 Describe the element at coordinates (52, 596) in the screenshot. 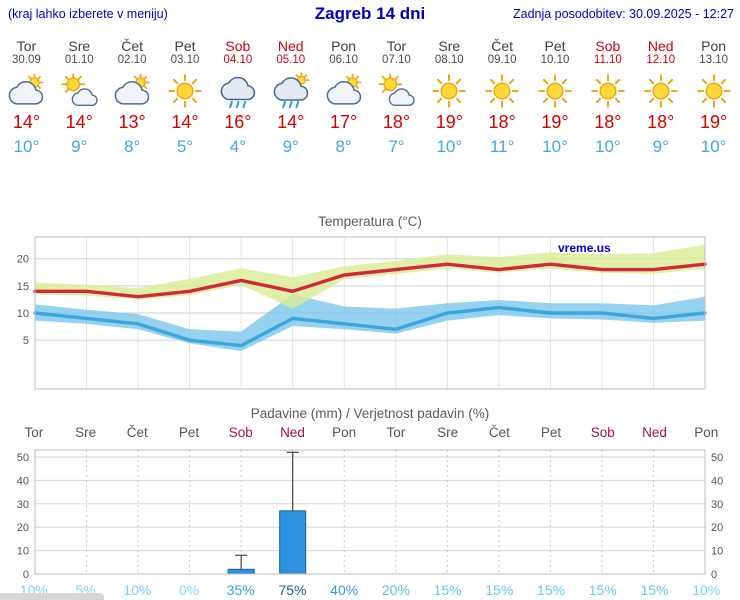

I see `scrollbar-thumb` at that location.